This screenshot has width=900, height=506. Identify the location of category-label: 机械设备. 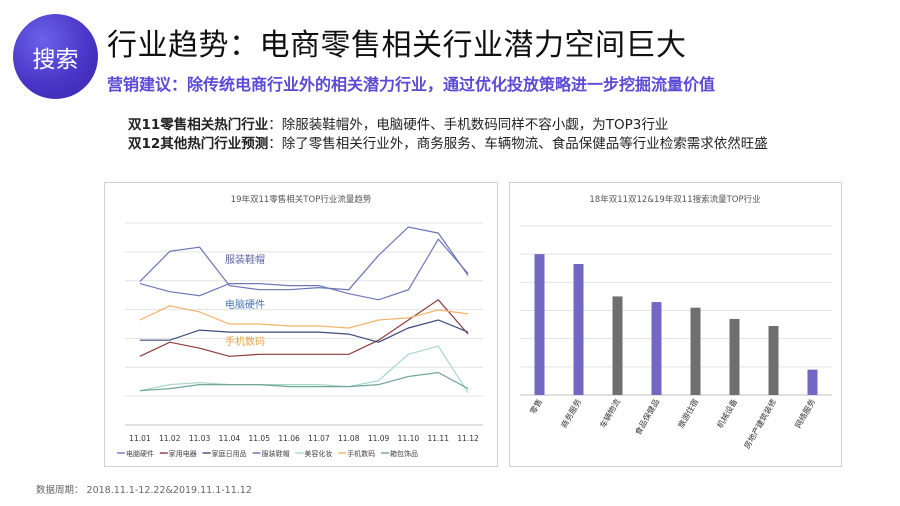
(727, 413).